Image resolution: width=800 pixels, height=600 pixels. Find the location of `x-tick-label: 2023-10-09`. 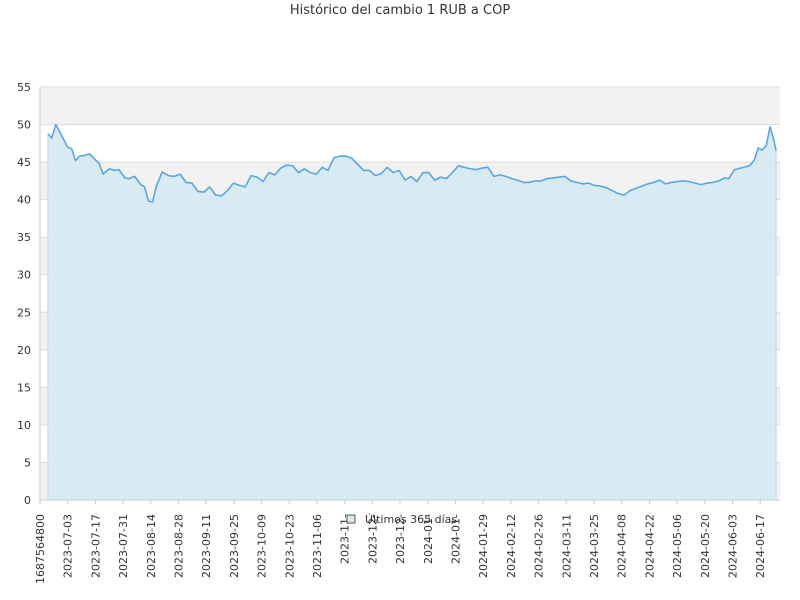

x-tick-label: 2023-10-09 is located at coordinates (262, 546).